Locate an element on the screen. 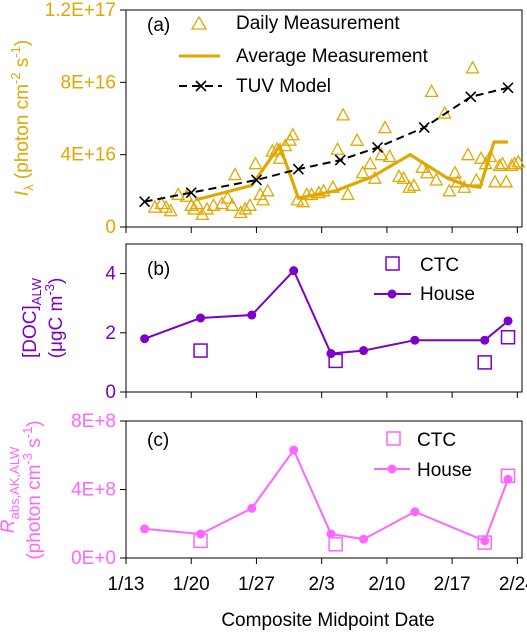 This screenshot has width=527, height=634. legend-x-marker is located at coordinates (201, 86).